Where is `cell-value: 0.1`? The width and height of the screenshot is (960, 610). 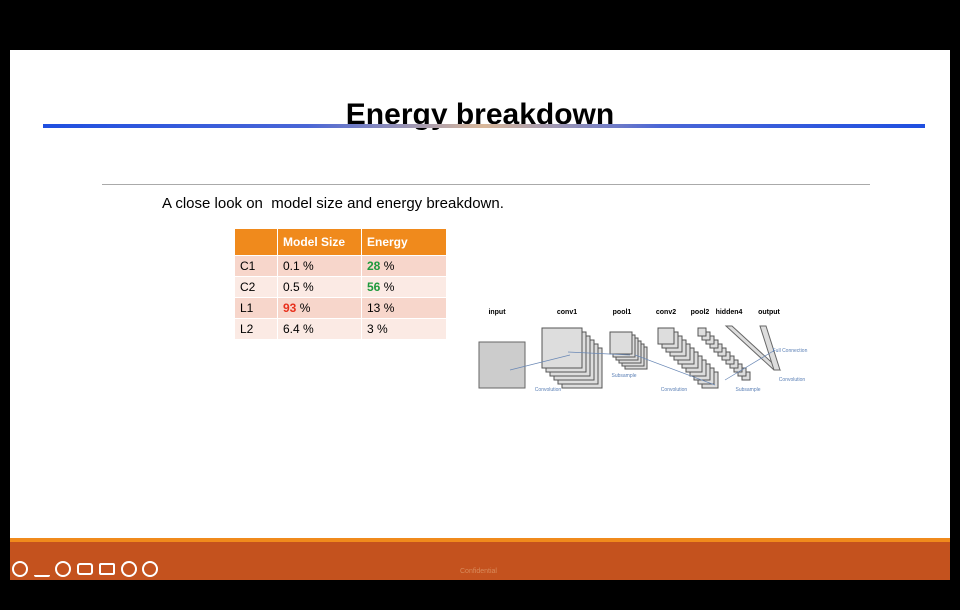 cell-value: 0.1 is located at coordinates (291, 266).